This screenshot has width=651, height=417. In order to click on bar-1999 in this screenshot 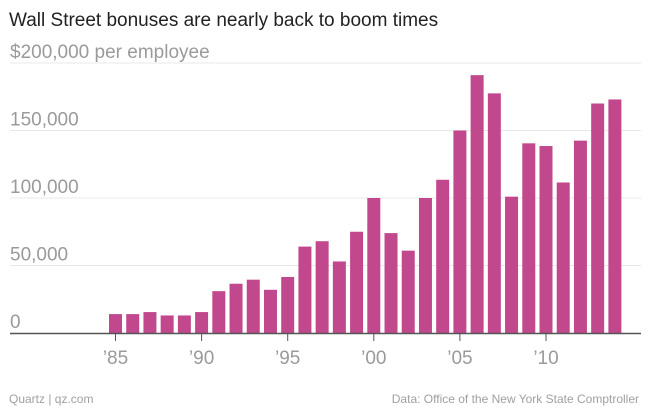, I will do `click(357, 282)`.